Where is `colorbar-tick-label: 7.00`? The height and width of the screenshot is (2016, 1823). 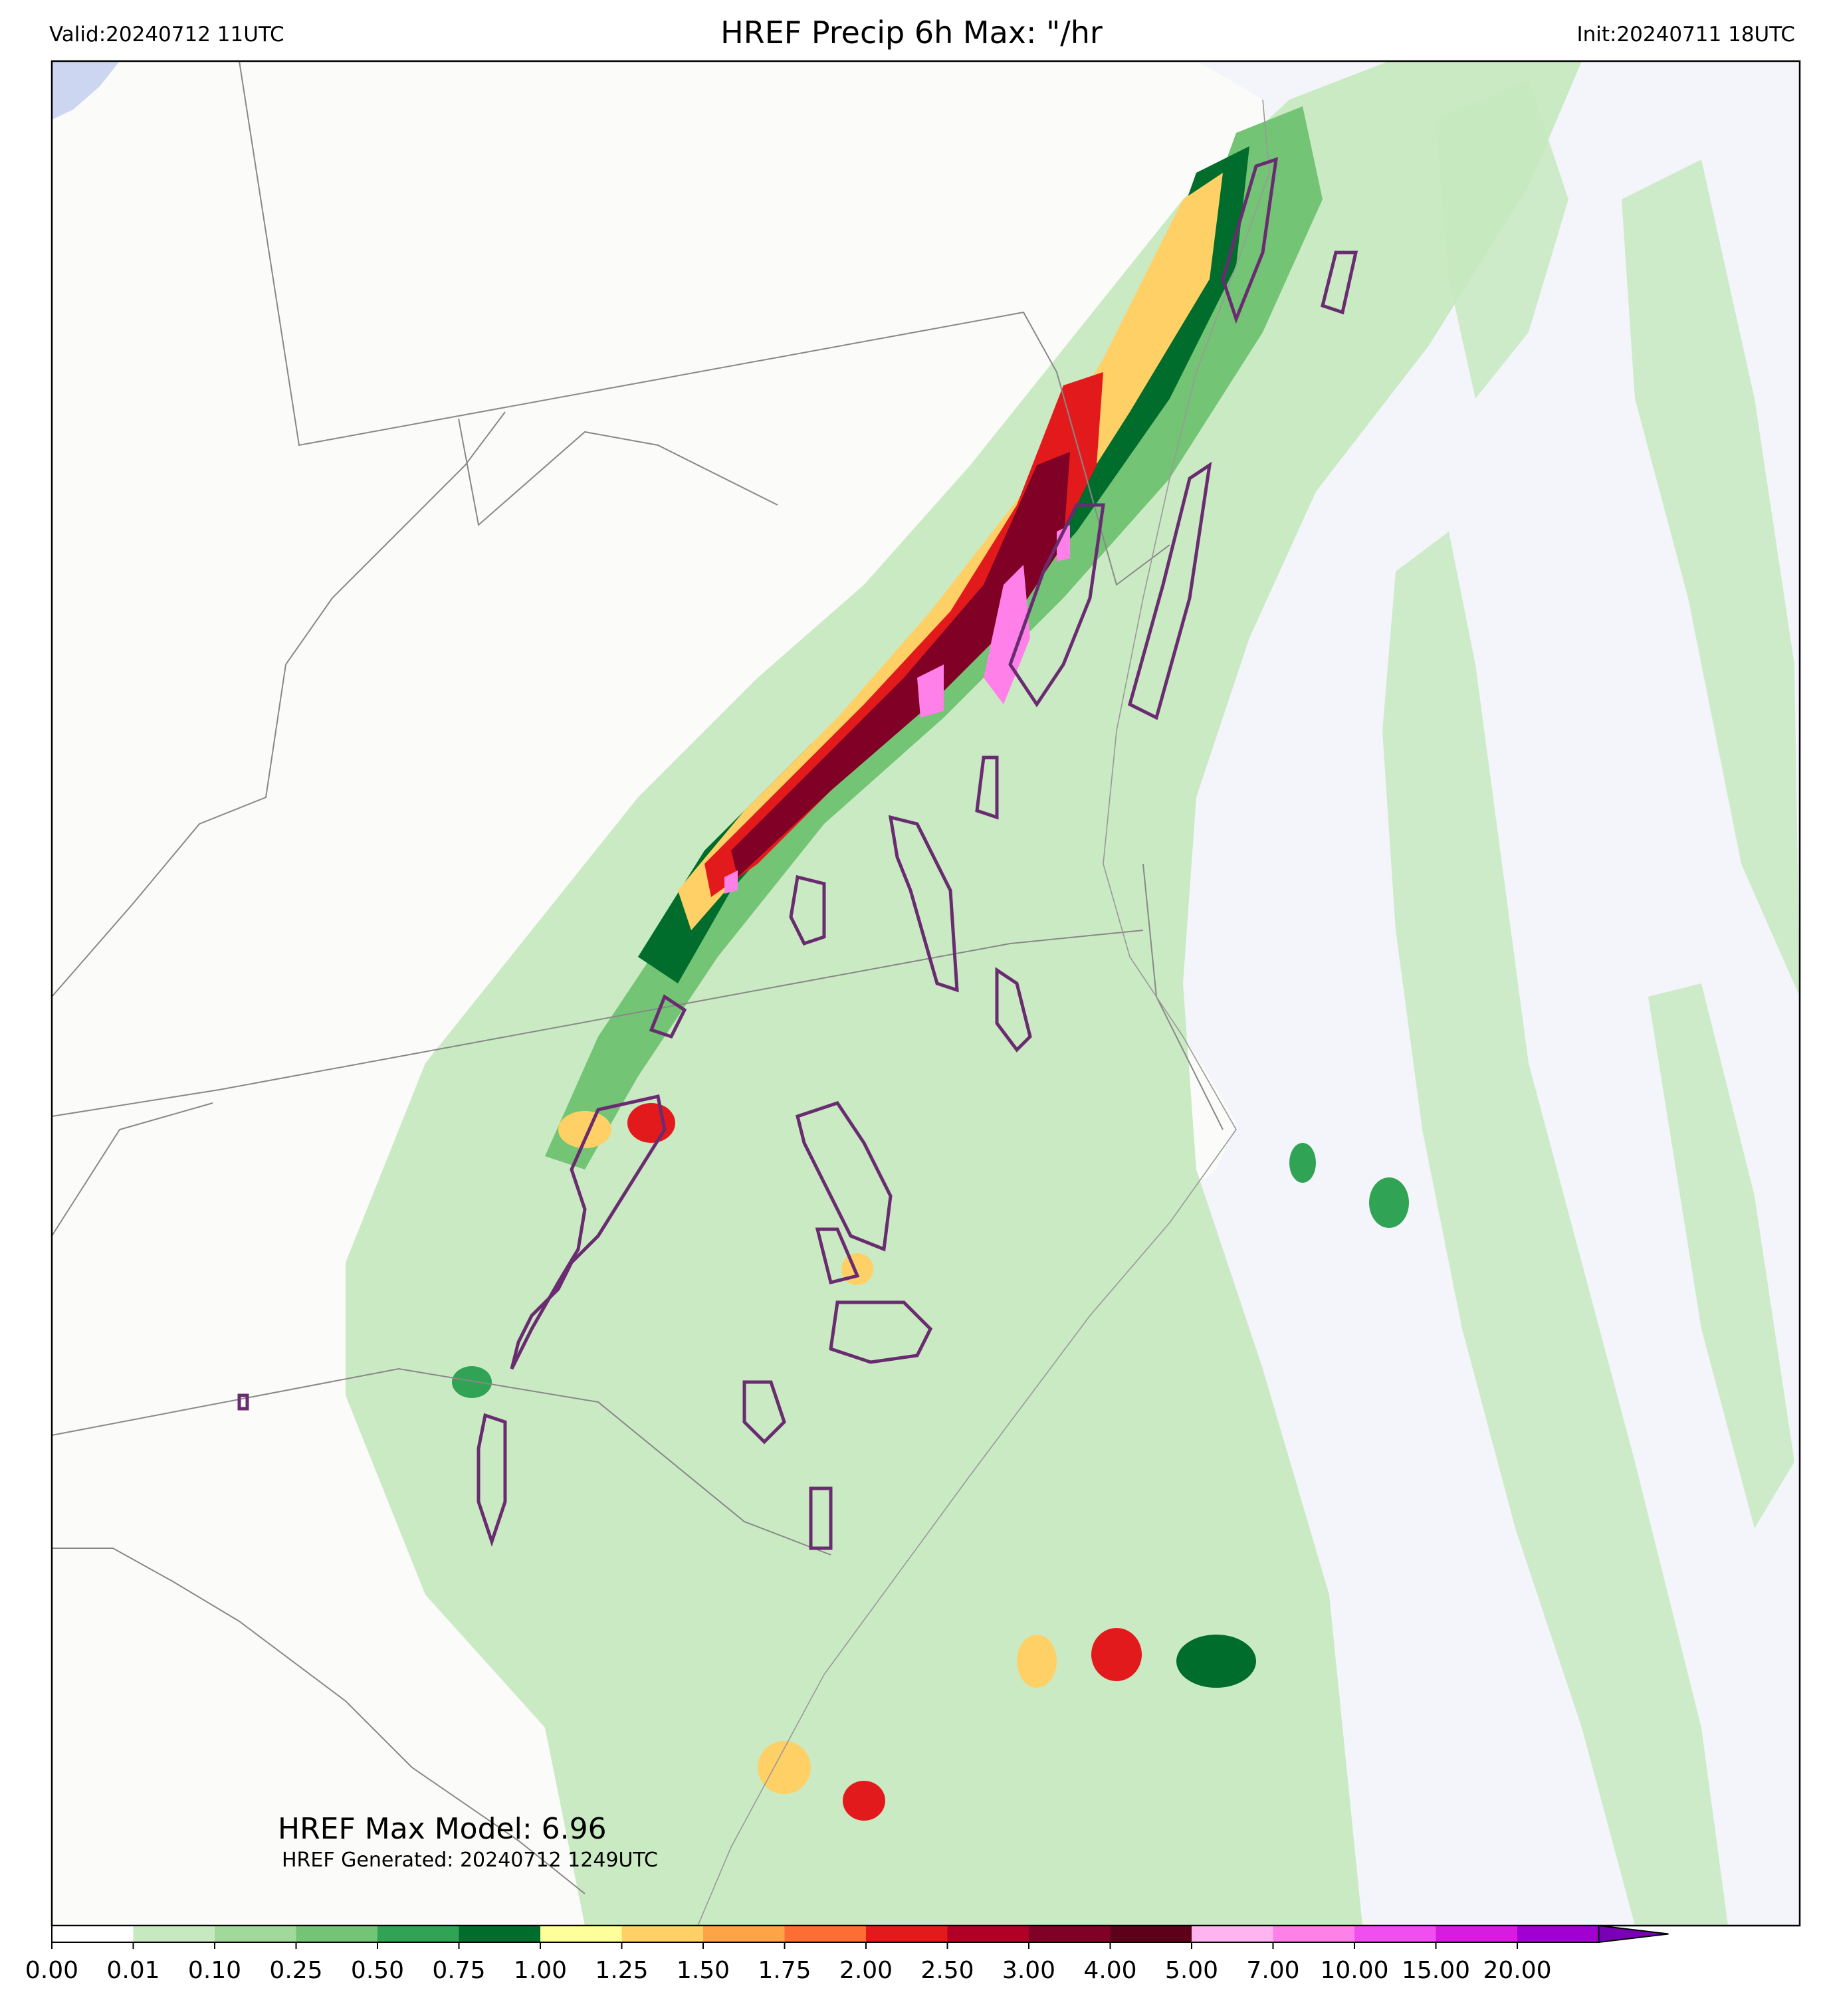
colorbar-tick-label: 7.00 is located at coordinates (1273, 1971).